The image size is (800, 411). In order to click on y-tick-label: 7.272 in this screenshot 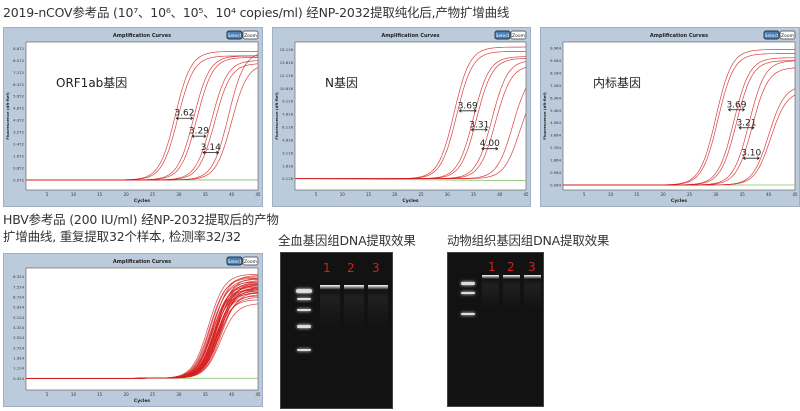, I will do `click(18, 72)`.